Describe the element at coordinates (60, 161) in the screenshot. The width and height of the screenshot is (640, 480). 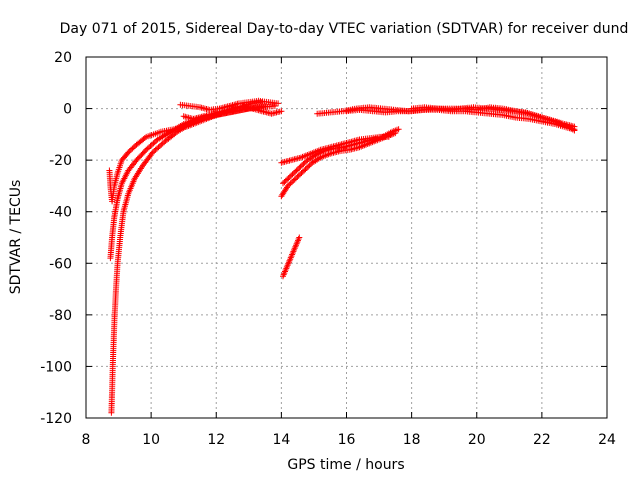
I see `y-tick-label: -20` at that location.